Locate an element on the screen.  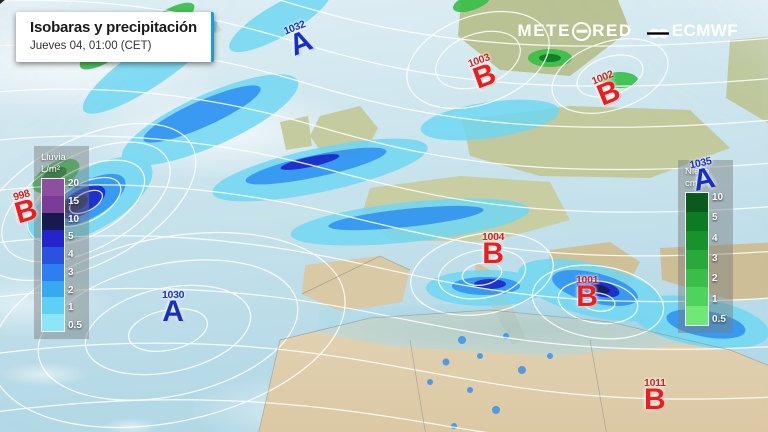
rain-tick-8: 0.5 is located at coordinates (75, 326).